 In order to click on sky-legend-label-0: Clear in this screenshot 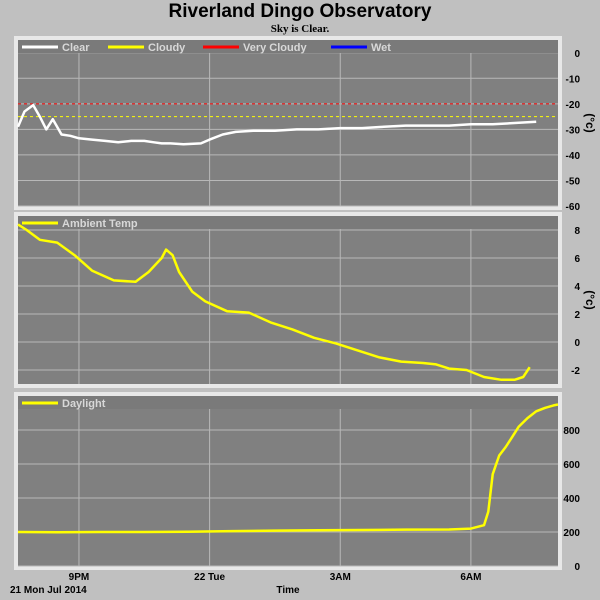, I will do `click(76, 48)`.